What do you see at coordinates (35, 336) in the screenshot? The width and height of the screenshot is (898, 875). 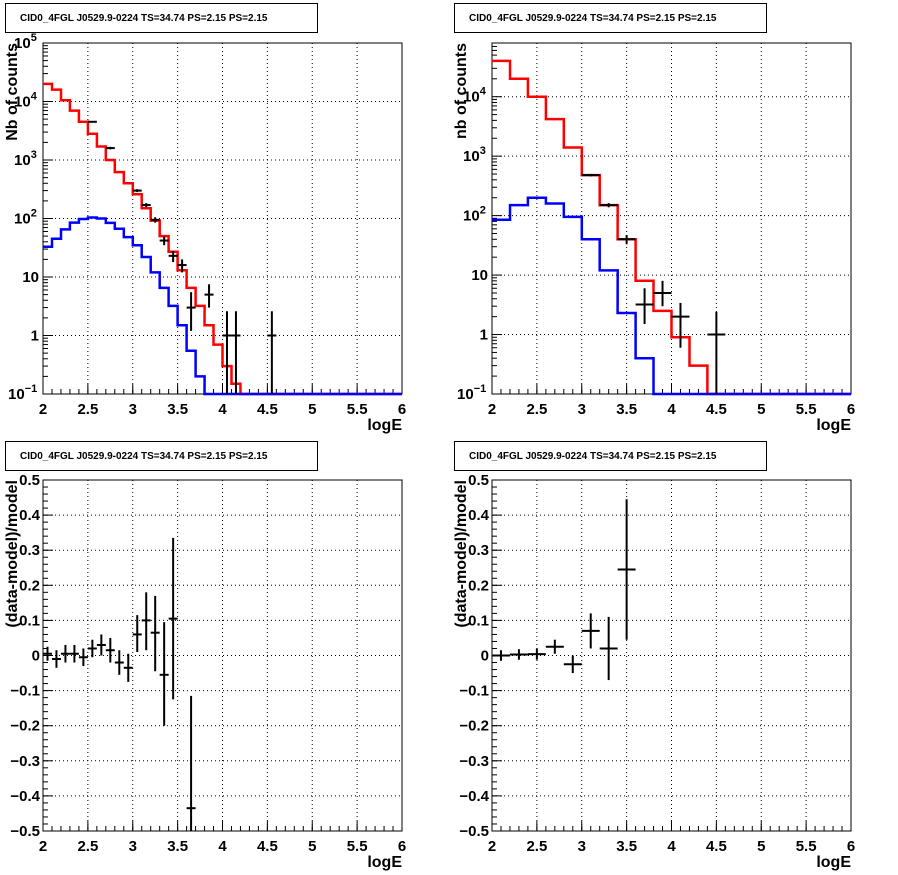 I see `y-tick-label: 1` at bounding box center [35, 336].